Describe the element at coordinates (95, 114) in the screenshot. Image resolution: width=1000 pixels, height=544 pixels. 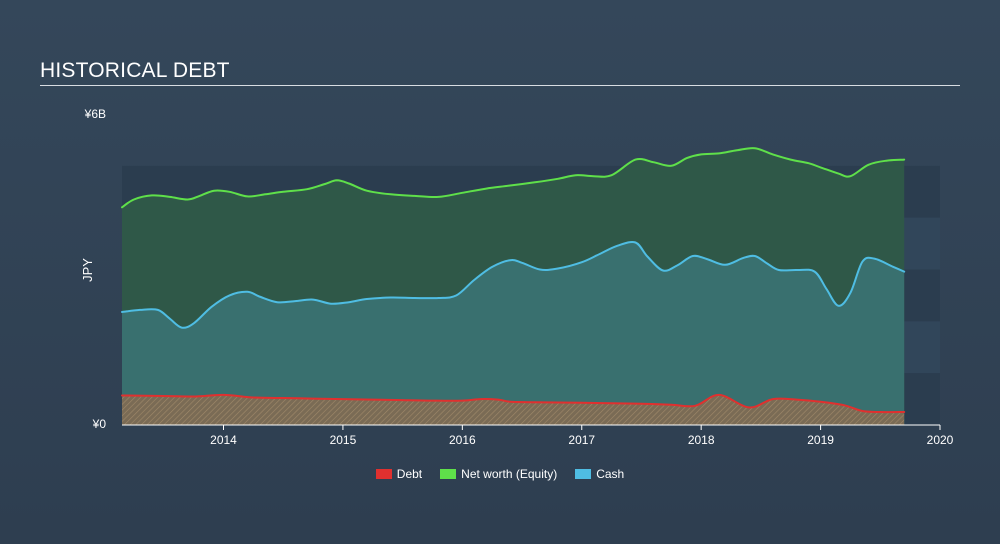
I see `y-tick-label-top: ¥6B` at that location.